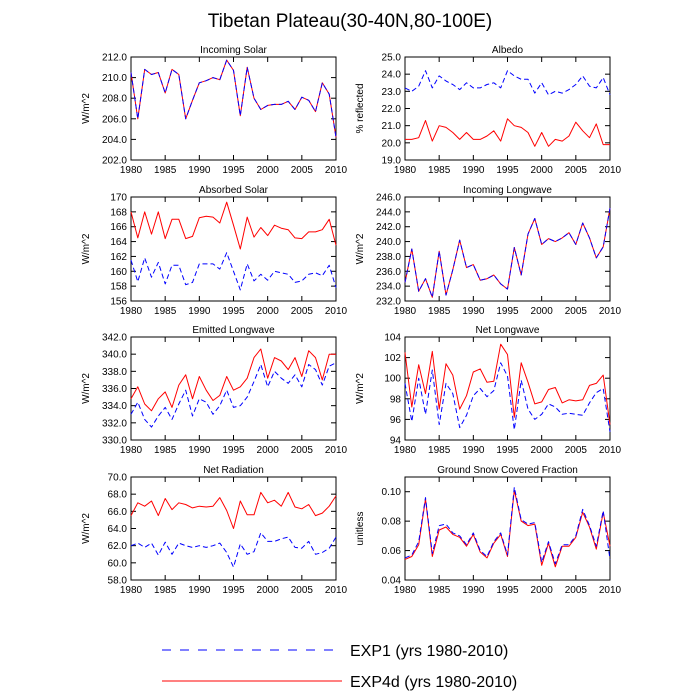 The height and width of the screenshot is (700, 700). What do you see at coordinates (388, 302) in the screenshot?
I see `y-tick-label: 232.0` at bounding box center [388, 302].